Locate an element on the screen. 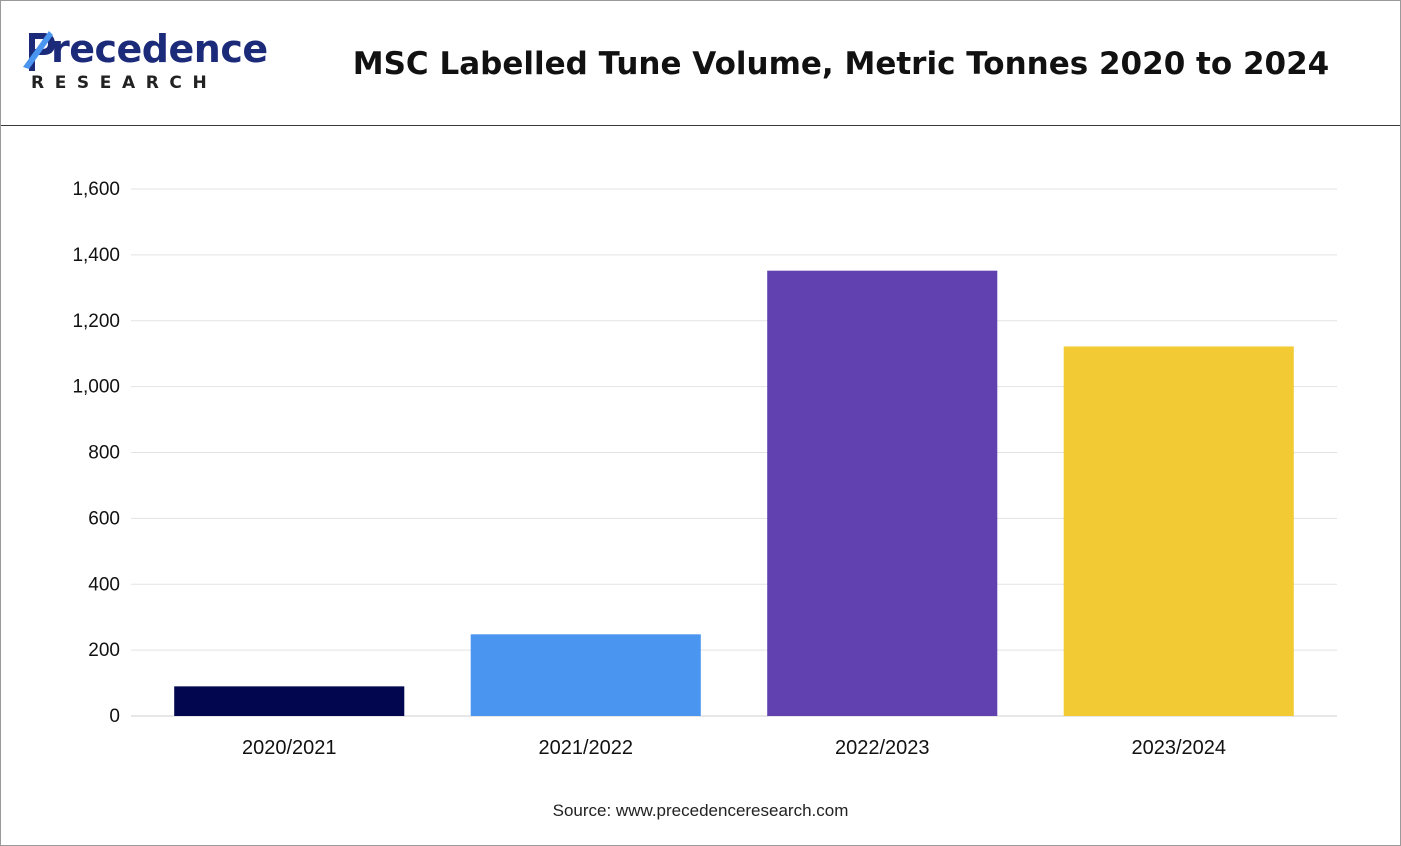 This screenshot has width=1401, height=846. bar-2021-2022 is located at coordinates (585, 675).